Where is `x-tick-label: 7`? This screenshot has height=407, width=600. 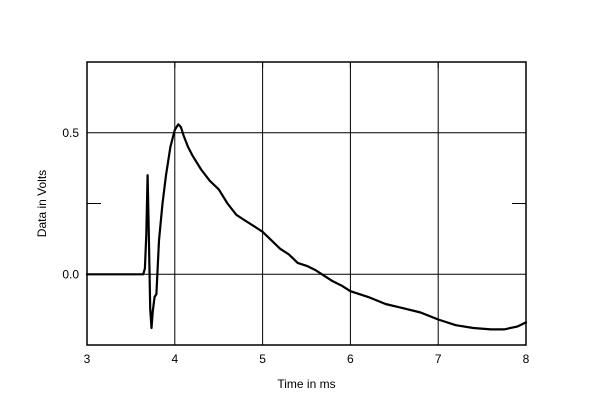
x-tick-label: 7 is located at coordinates (438, 359).